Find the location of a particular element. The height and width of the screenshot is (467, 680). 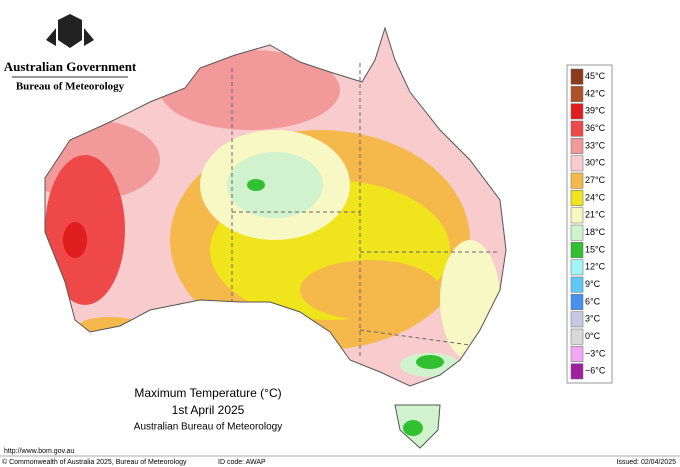

legend-label: −6°C is located at coordinates (595, 371).